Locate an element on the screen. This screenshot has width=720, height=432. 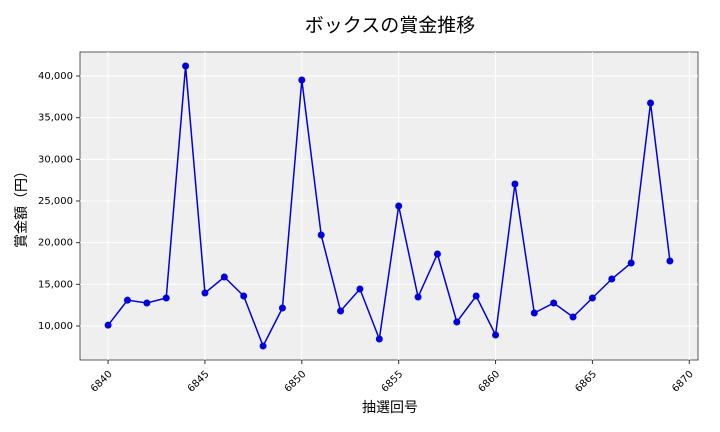
x-tick-label: 6865 is located at coordinates (586, 382).